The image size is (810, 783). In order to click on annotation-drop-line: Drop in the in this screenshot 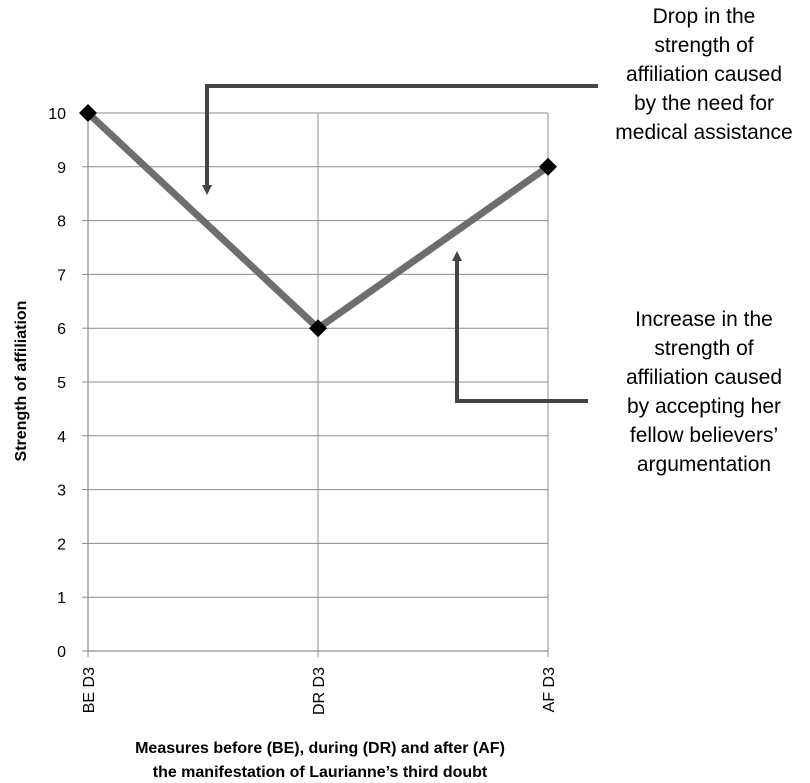, I will do `click(704, 16)`.